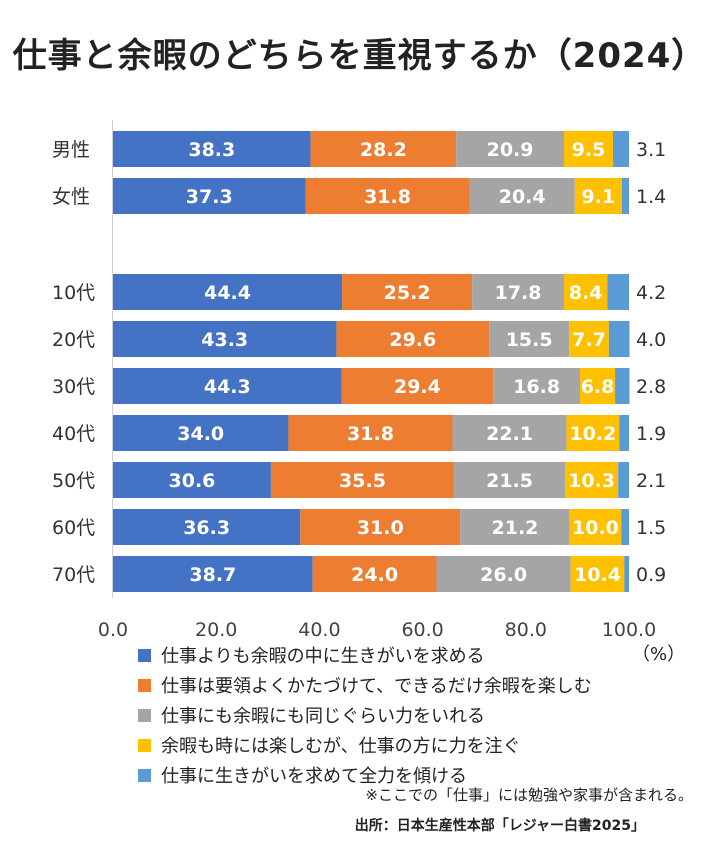 Image resolution: width=719 pixels, height=848 pixels. I want to click on data-label: 17.8, so click(518, 293).